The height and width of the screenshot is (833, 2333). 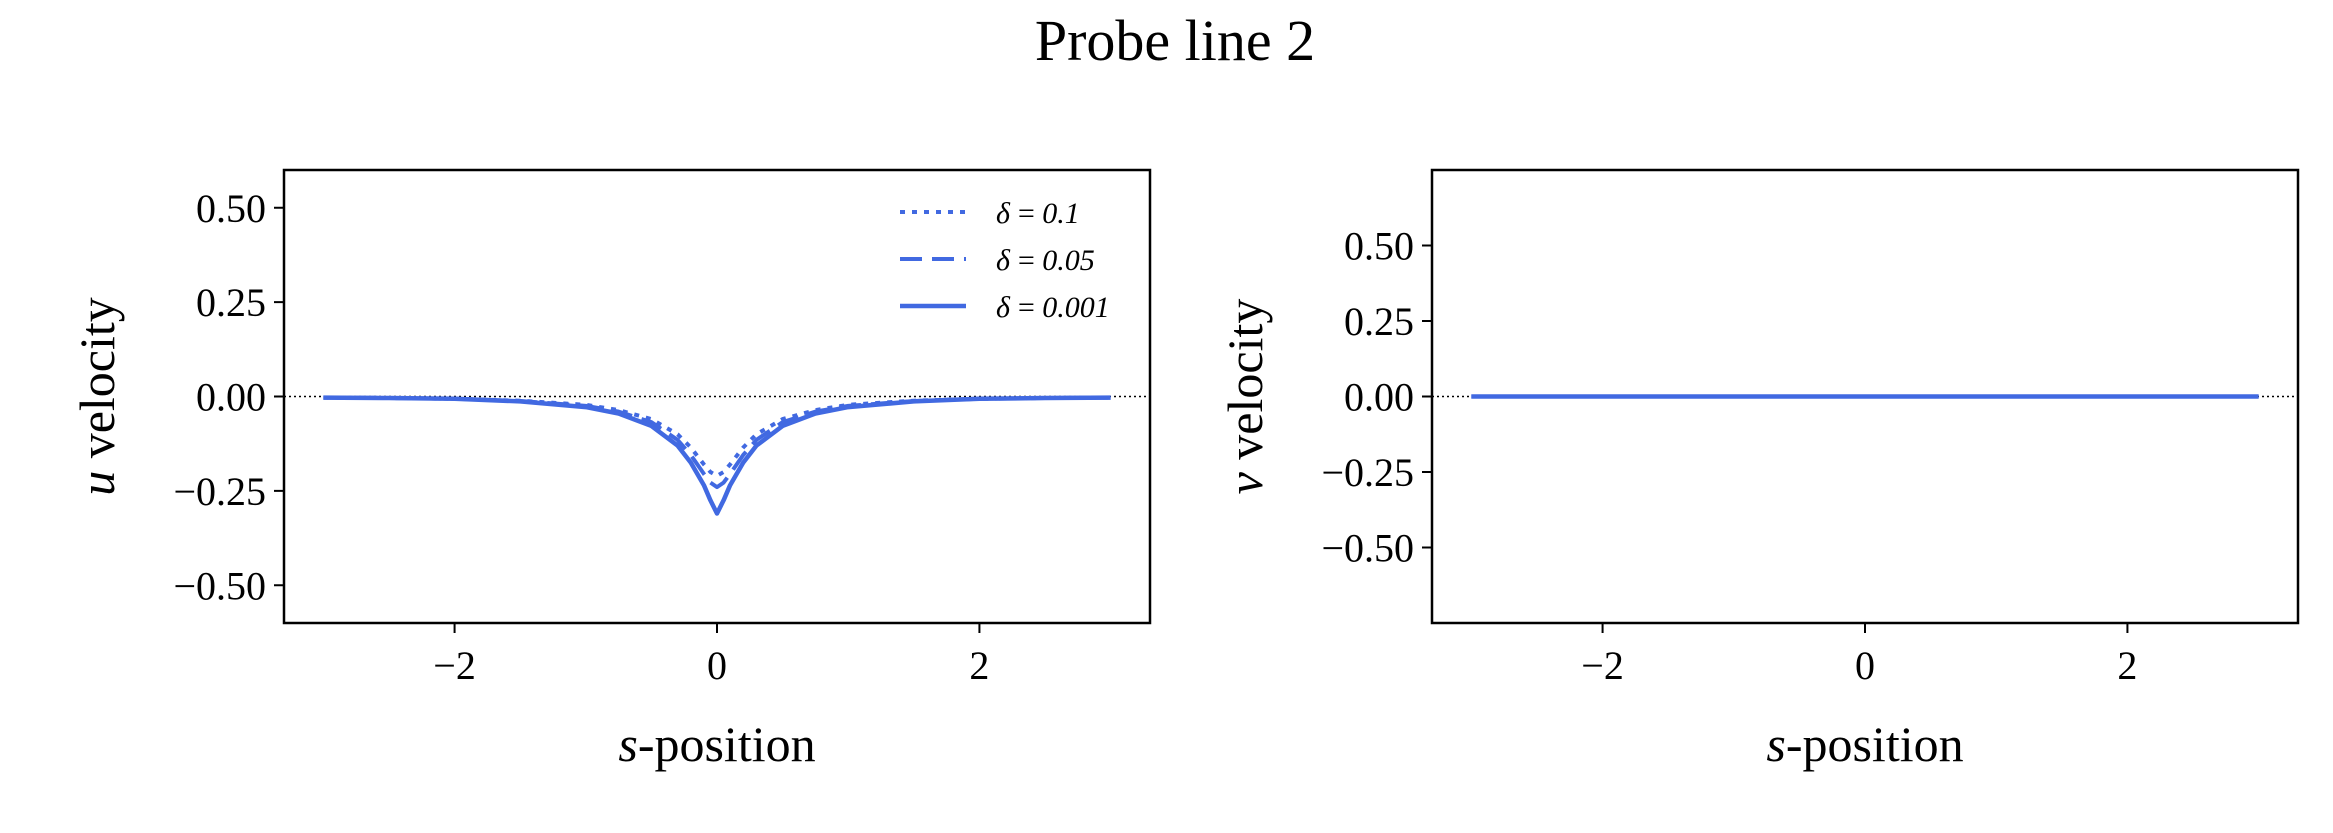 I want to click on series-line-dashed, so click(x=717, y=442).